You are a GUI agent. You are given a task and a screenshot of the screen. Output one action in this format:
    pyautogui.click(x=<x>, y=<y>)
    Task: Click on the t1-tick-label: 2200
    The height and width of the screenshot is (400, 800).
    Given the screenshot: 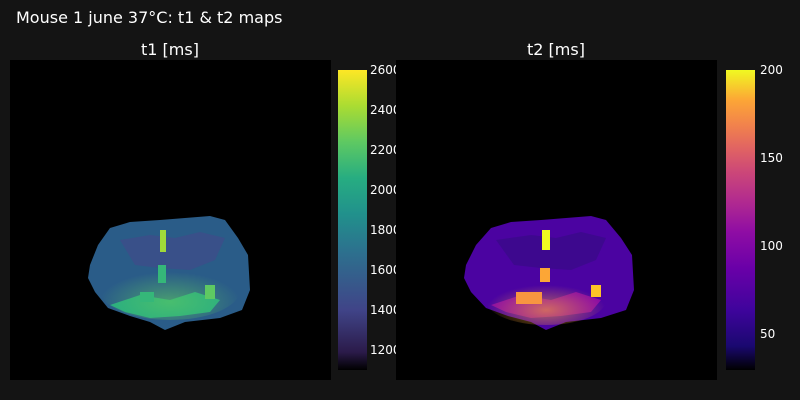 What is the action you would take?
    pyautogui.click(x=385, y=150)
    